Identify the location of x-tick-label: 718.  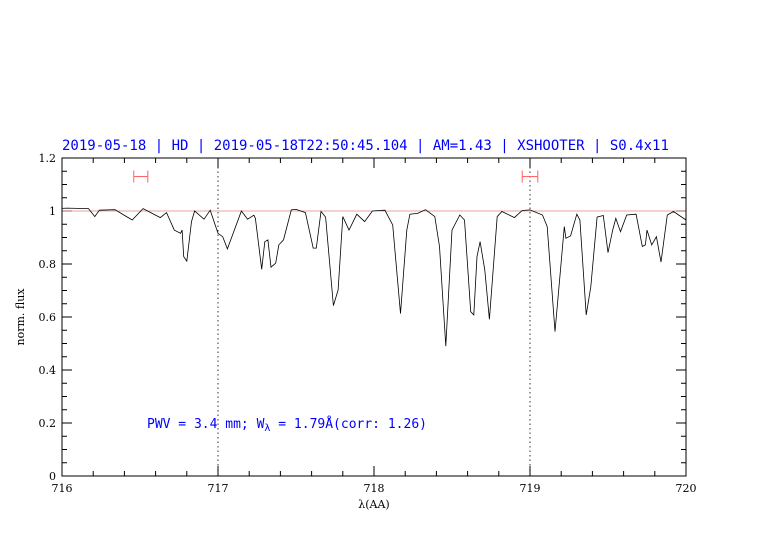
(374, 488).